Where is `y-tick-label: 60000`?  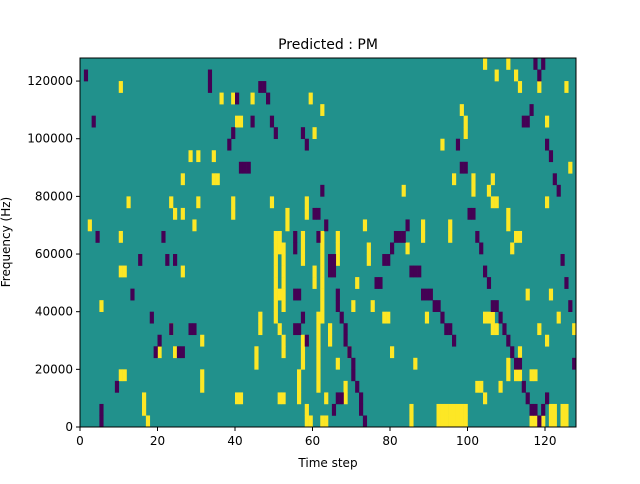
y-tick-label: 60000 is located at coordinates (54, 254).